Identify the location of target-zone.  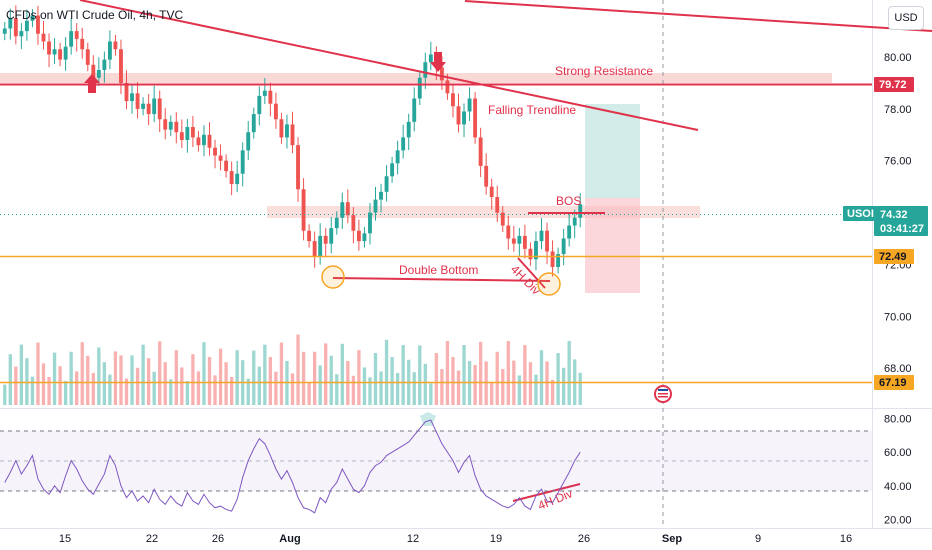
(612, 151).